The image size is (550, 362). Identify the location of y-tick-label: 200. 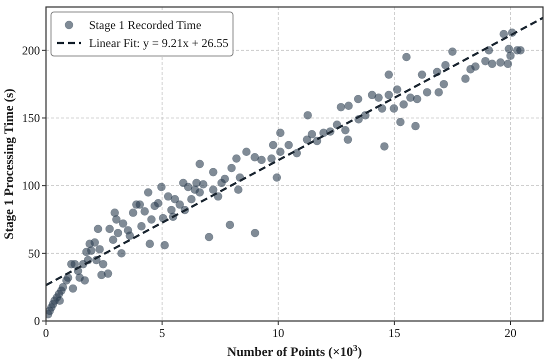
(31, 50).